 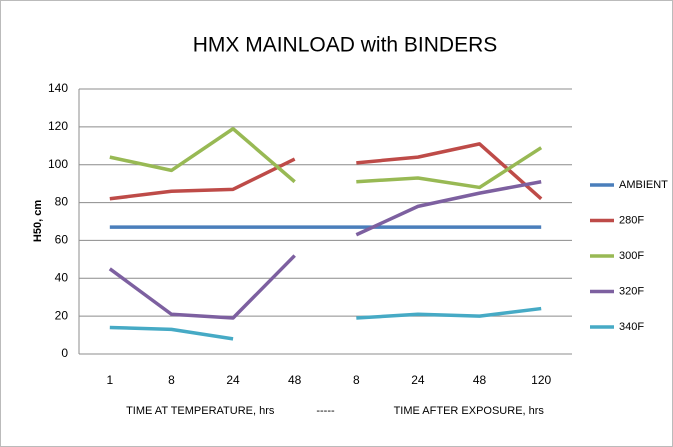 What do you see at coordinates (62, 315) in the screenshot?
I see `y-tick-label: 20` at bounding box center [62, 315].